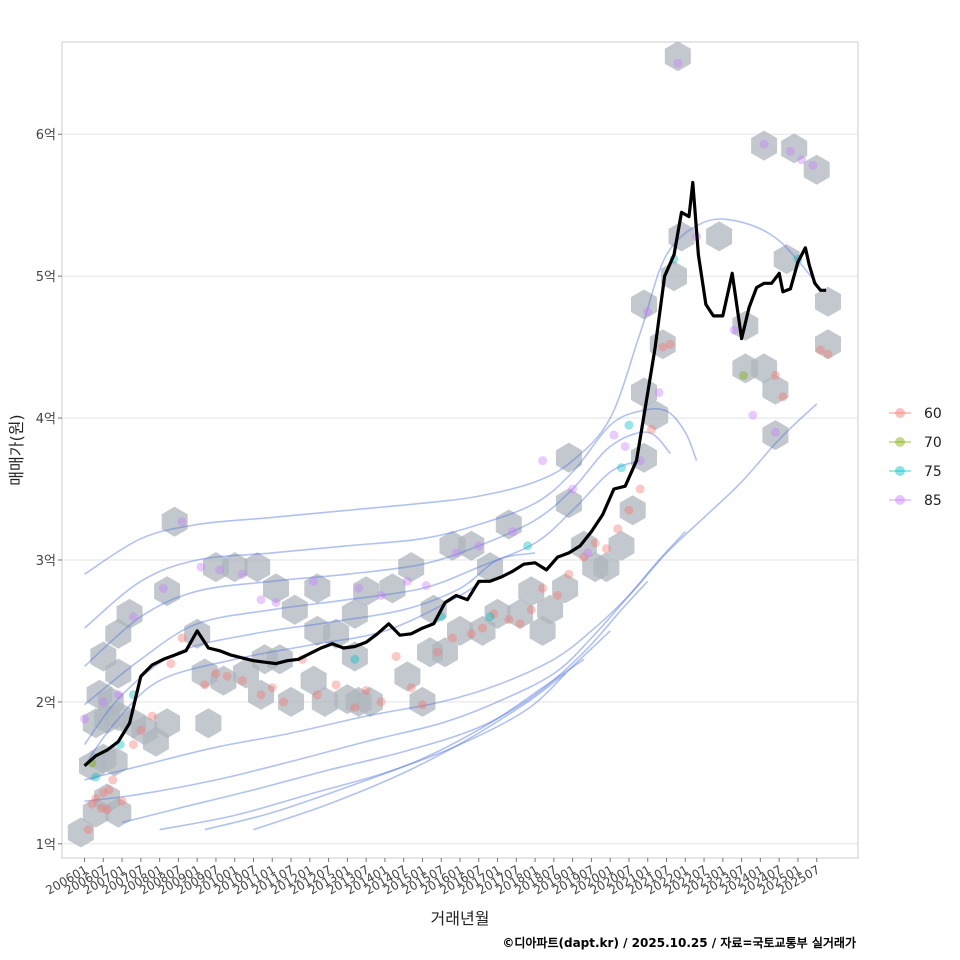 The image size is (960, 960). What do you see at coordinates (933, 501) in the screenshot?
I see `legend-label-85: 85` at bounding box center [933, 501].